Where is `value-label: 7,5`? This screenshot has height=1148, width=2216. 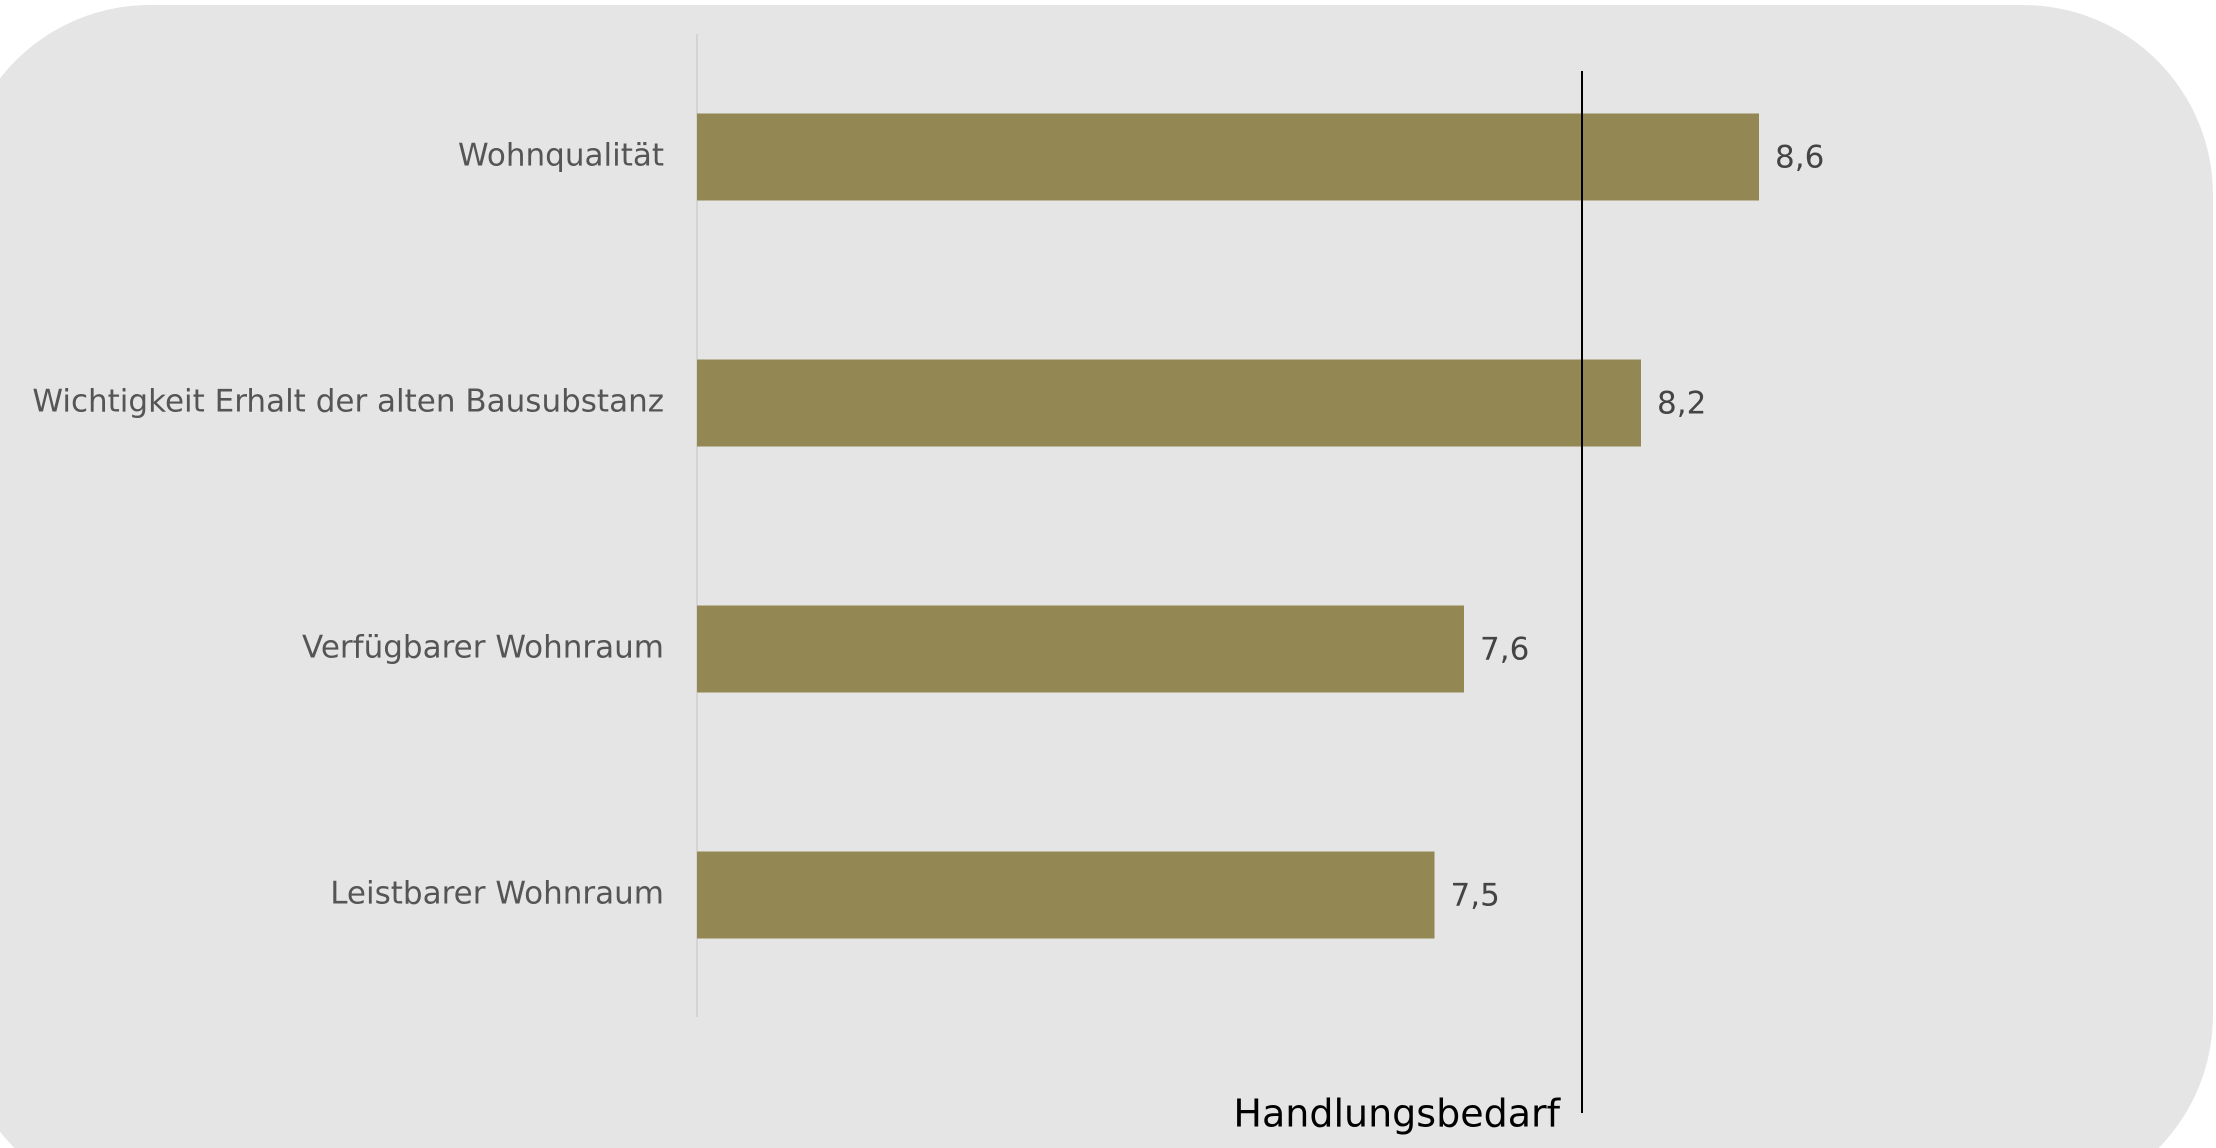
value-label: 7,5 is located at coordinates (1475, 896).